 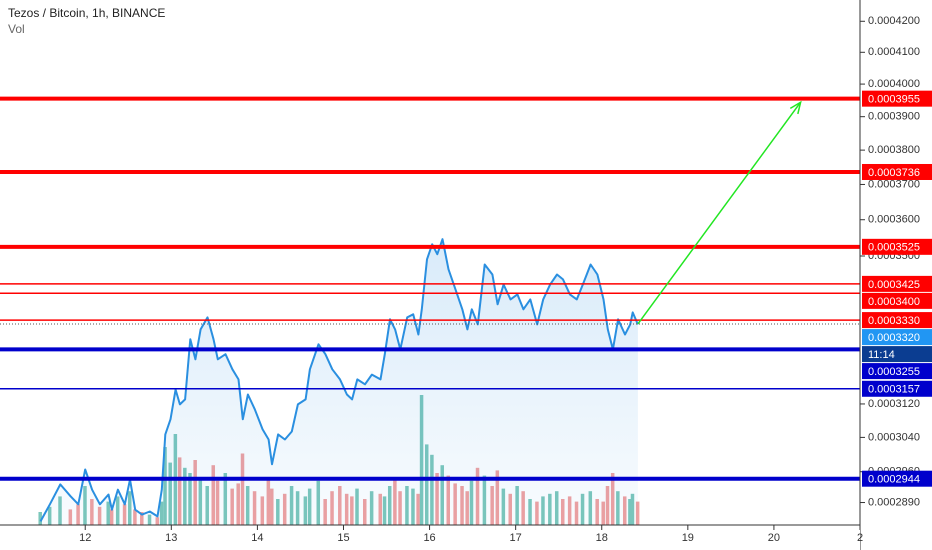 What do you see at coordinates (894, 390) in the screenshot?
I see `price-label: 0.0003157` at bounding box center [894, 390].